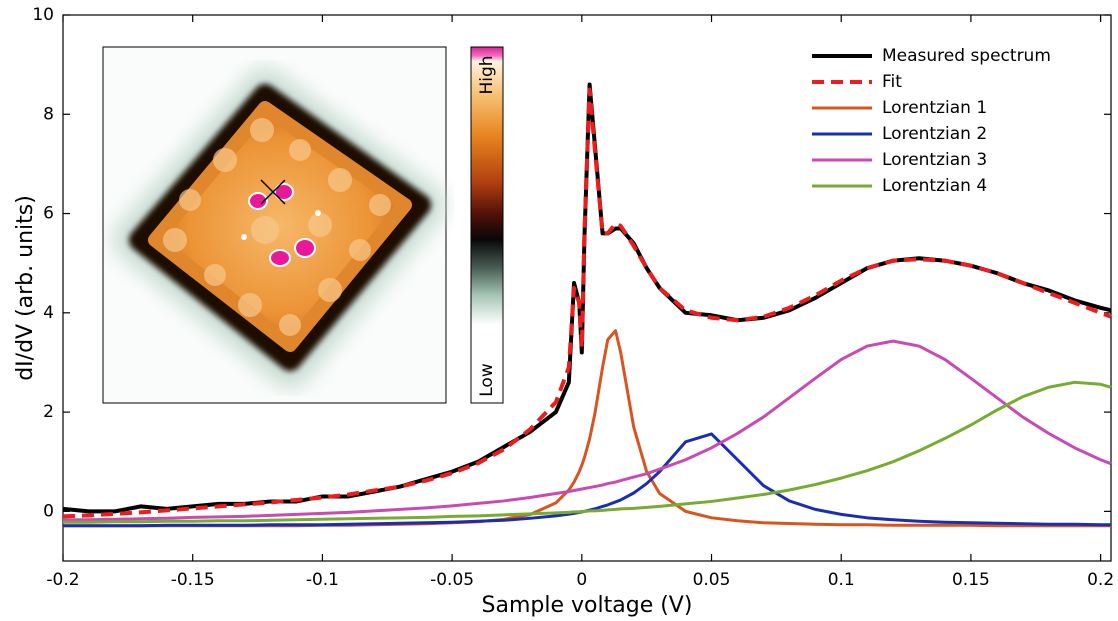  What do you see at coordinates (48, 114) in the screenshot?
I see `y-tick-label: 8` at bounding box center [48, 114].